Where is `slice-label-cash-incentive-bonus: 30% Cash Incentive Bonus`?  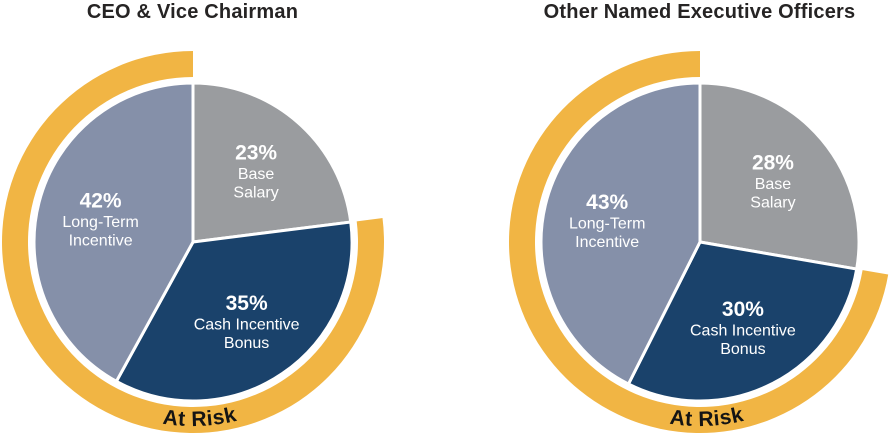
slice-label-cash-incentive-bonus: 30% Cash Incentive Bonus is located at coordinates (743, 328).